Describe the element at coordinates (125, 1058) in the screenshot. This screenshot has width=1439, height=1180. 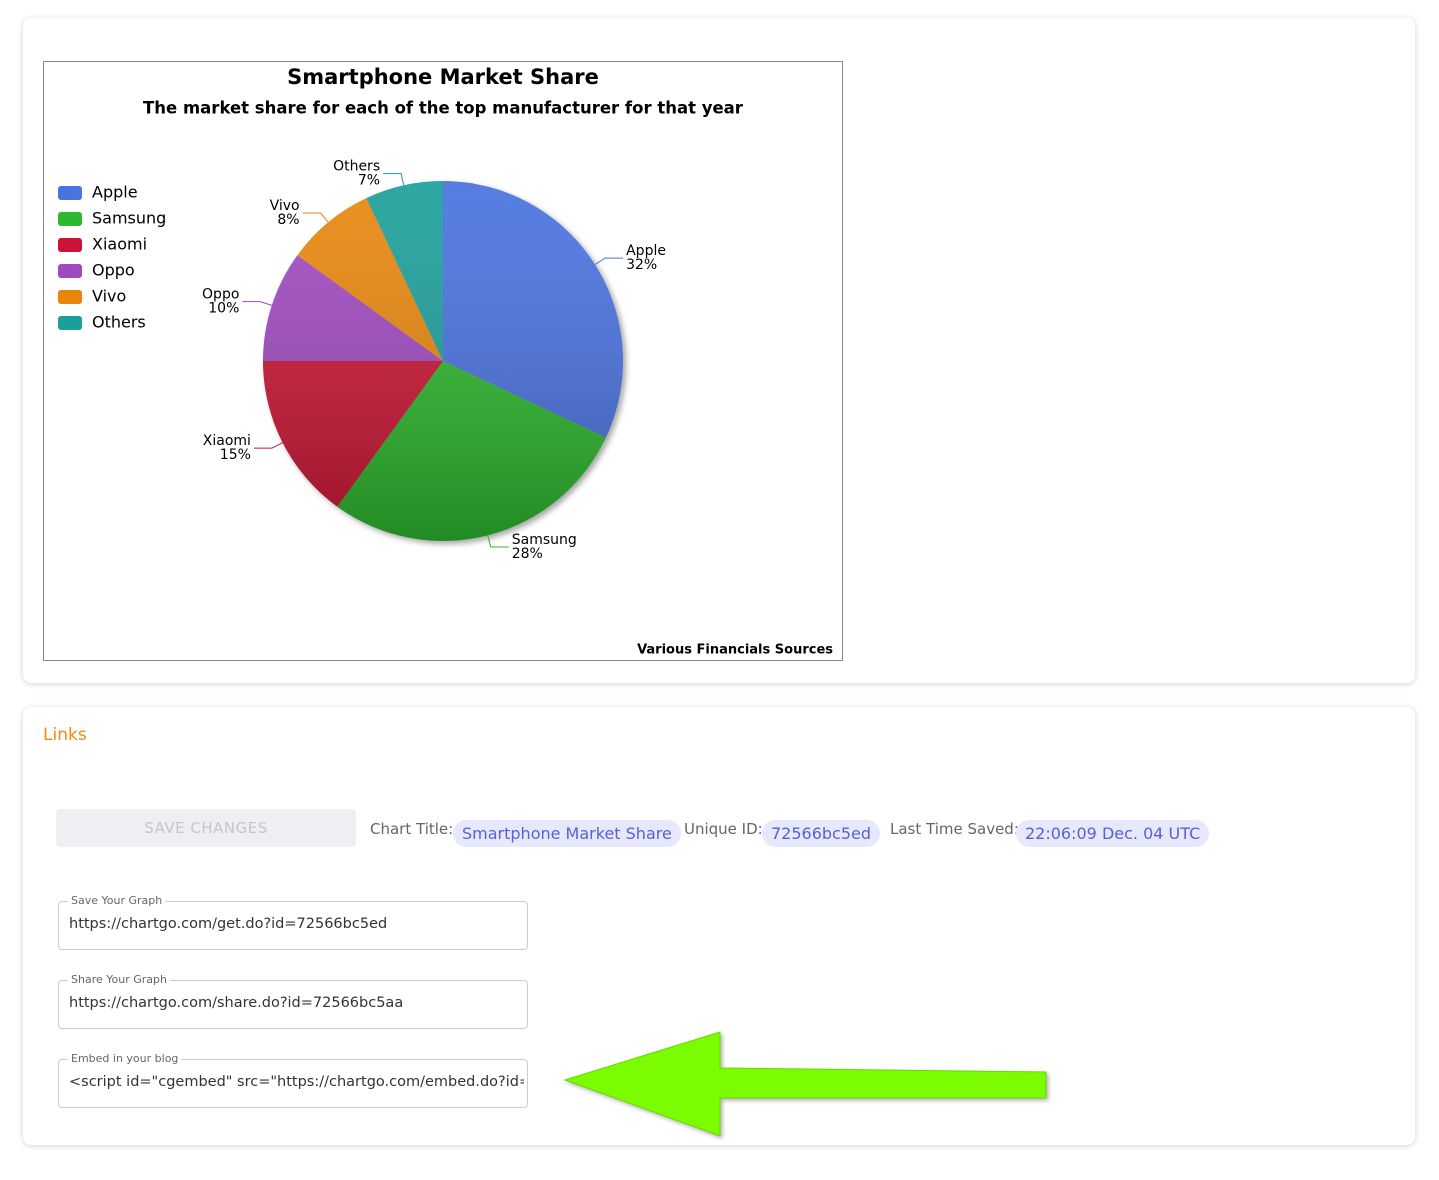
I see `field-label: Embed in your blog` at that location.